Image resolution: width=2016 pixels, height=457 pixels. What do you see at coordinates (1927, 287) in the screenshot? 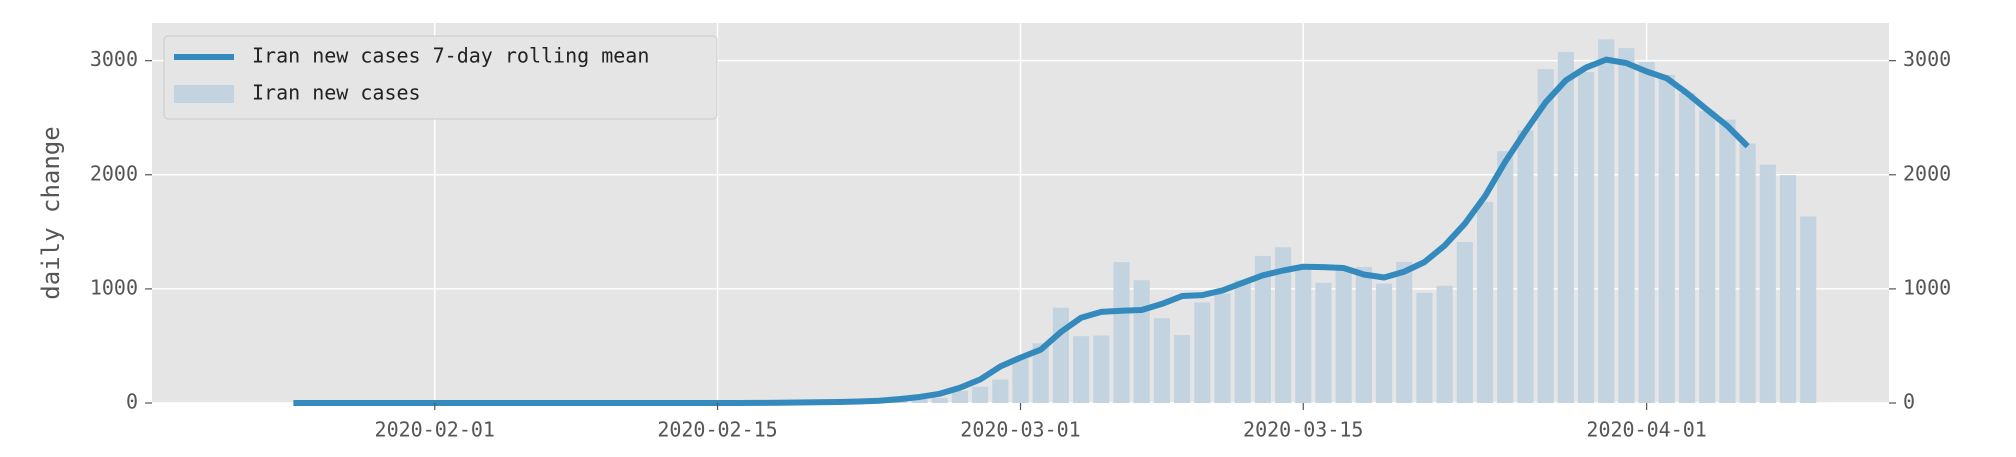
I see `y2-tick-label: 1000` at bounding box center [1927, 287].